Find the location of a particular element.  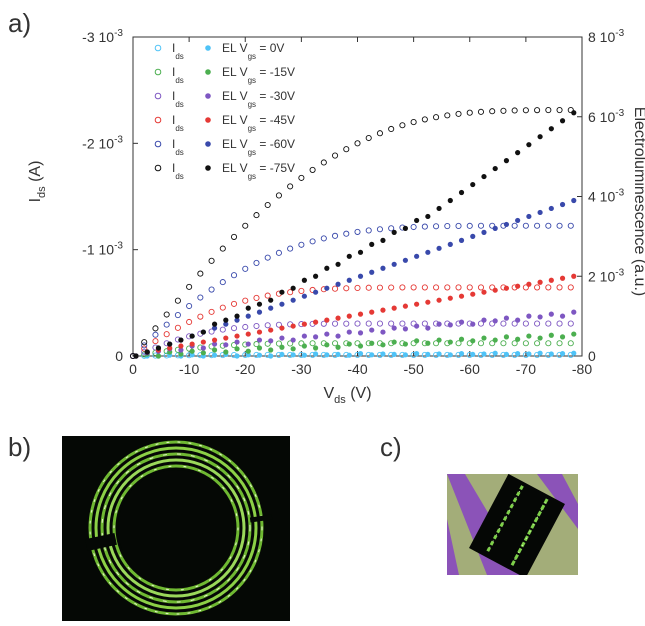

x-tick-label: -40 is located at coordinates (357, 369).